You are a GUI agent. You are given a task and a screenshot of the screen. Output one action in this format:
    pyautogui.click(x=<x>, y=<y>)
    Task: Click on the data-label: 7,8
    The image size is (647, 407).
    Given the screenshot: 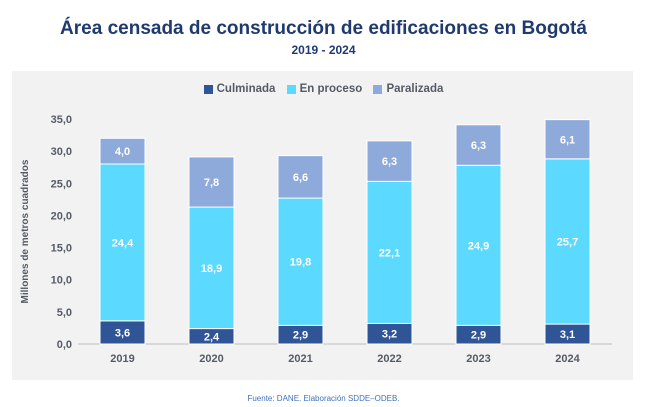 What is the action you would take?
    pyautogui.click(x=211, y=183)
    